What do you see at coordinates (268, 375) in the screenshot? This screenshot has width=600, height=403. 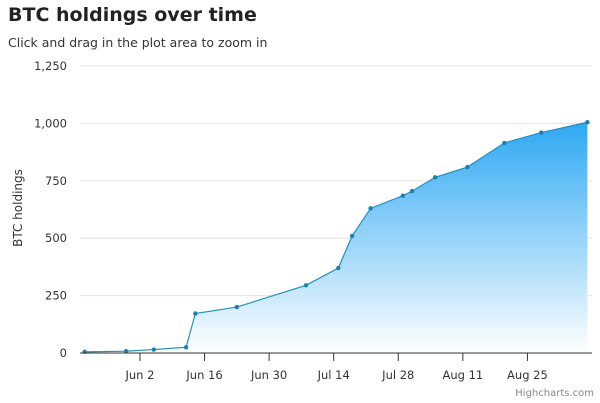 I see `x-tick-label: Jun 30` at bounding box center [268, 375].